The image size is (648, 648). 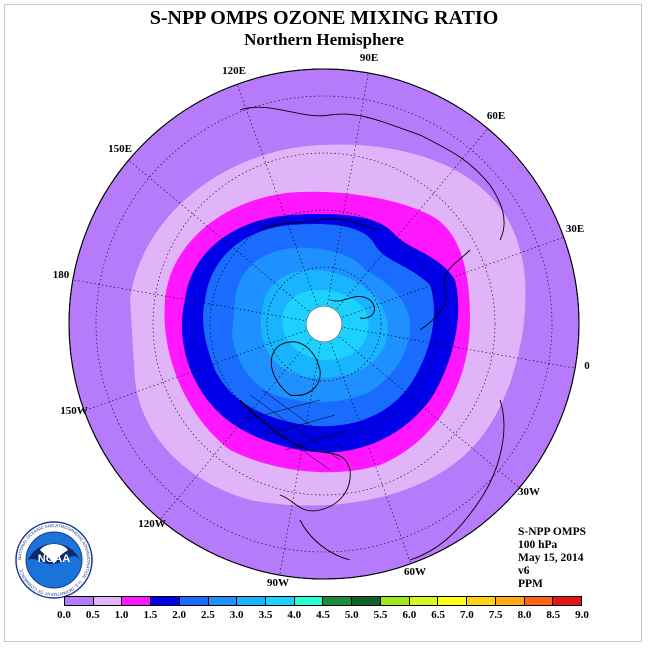 What do you see at coordinates (352, 307) in the screenshot?
I see `coast-arctic-islands` at bounding box center [352, 307].